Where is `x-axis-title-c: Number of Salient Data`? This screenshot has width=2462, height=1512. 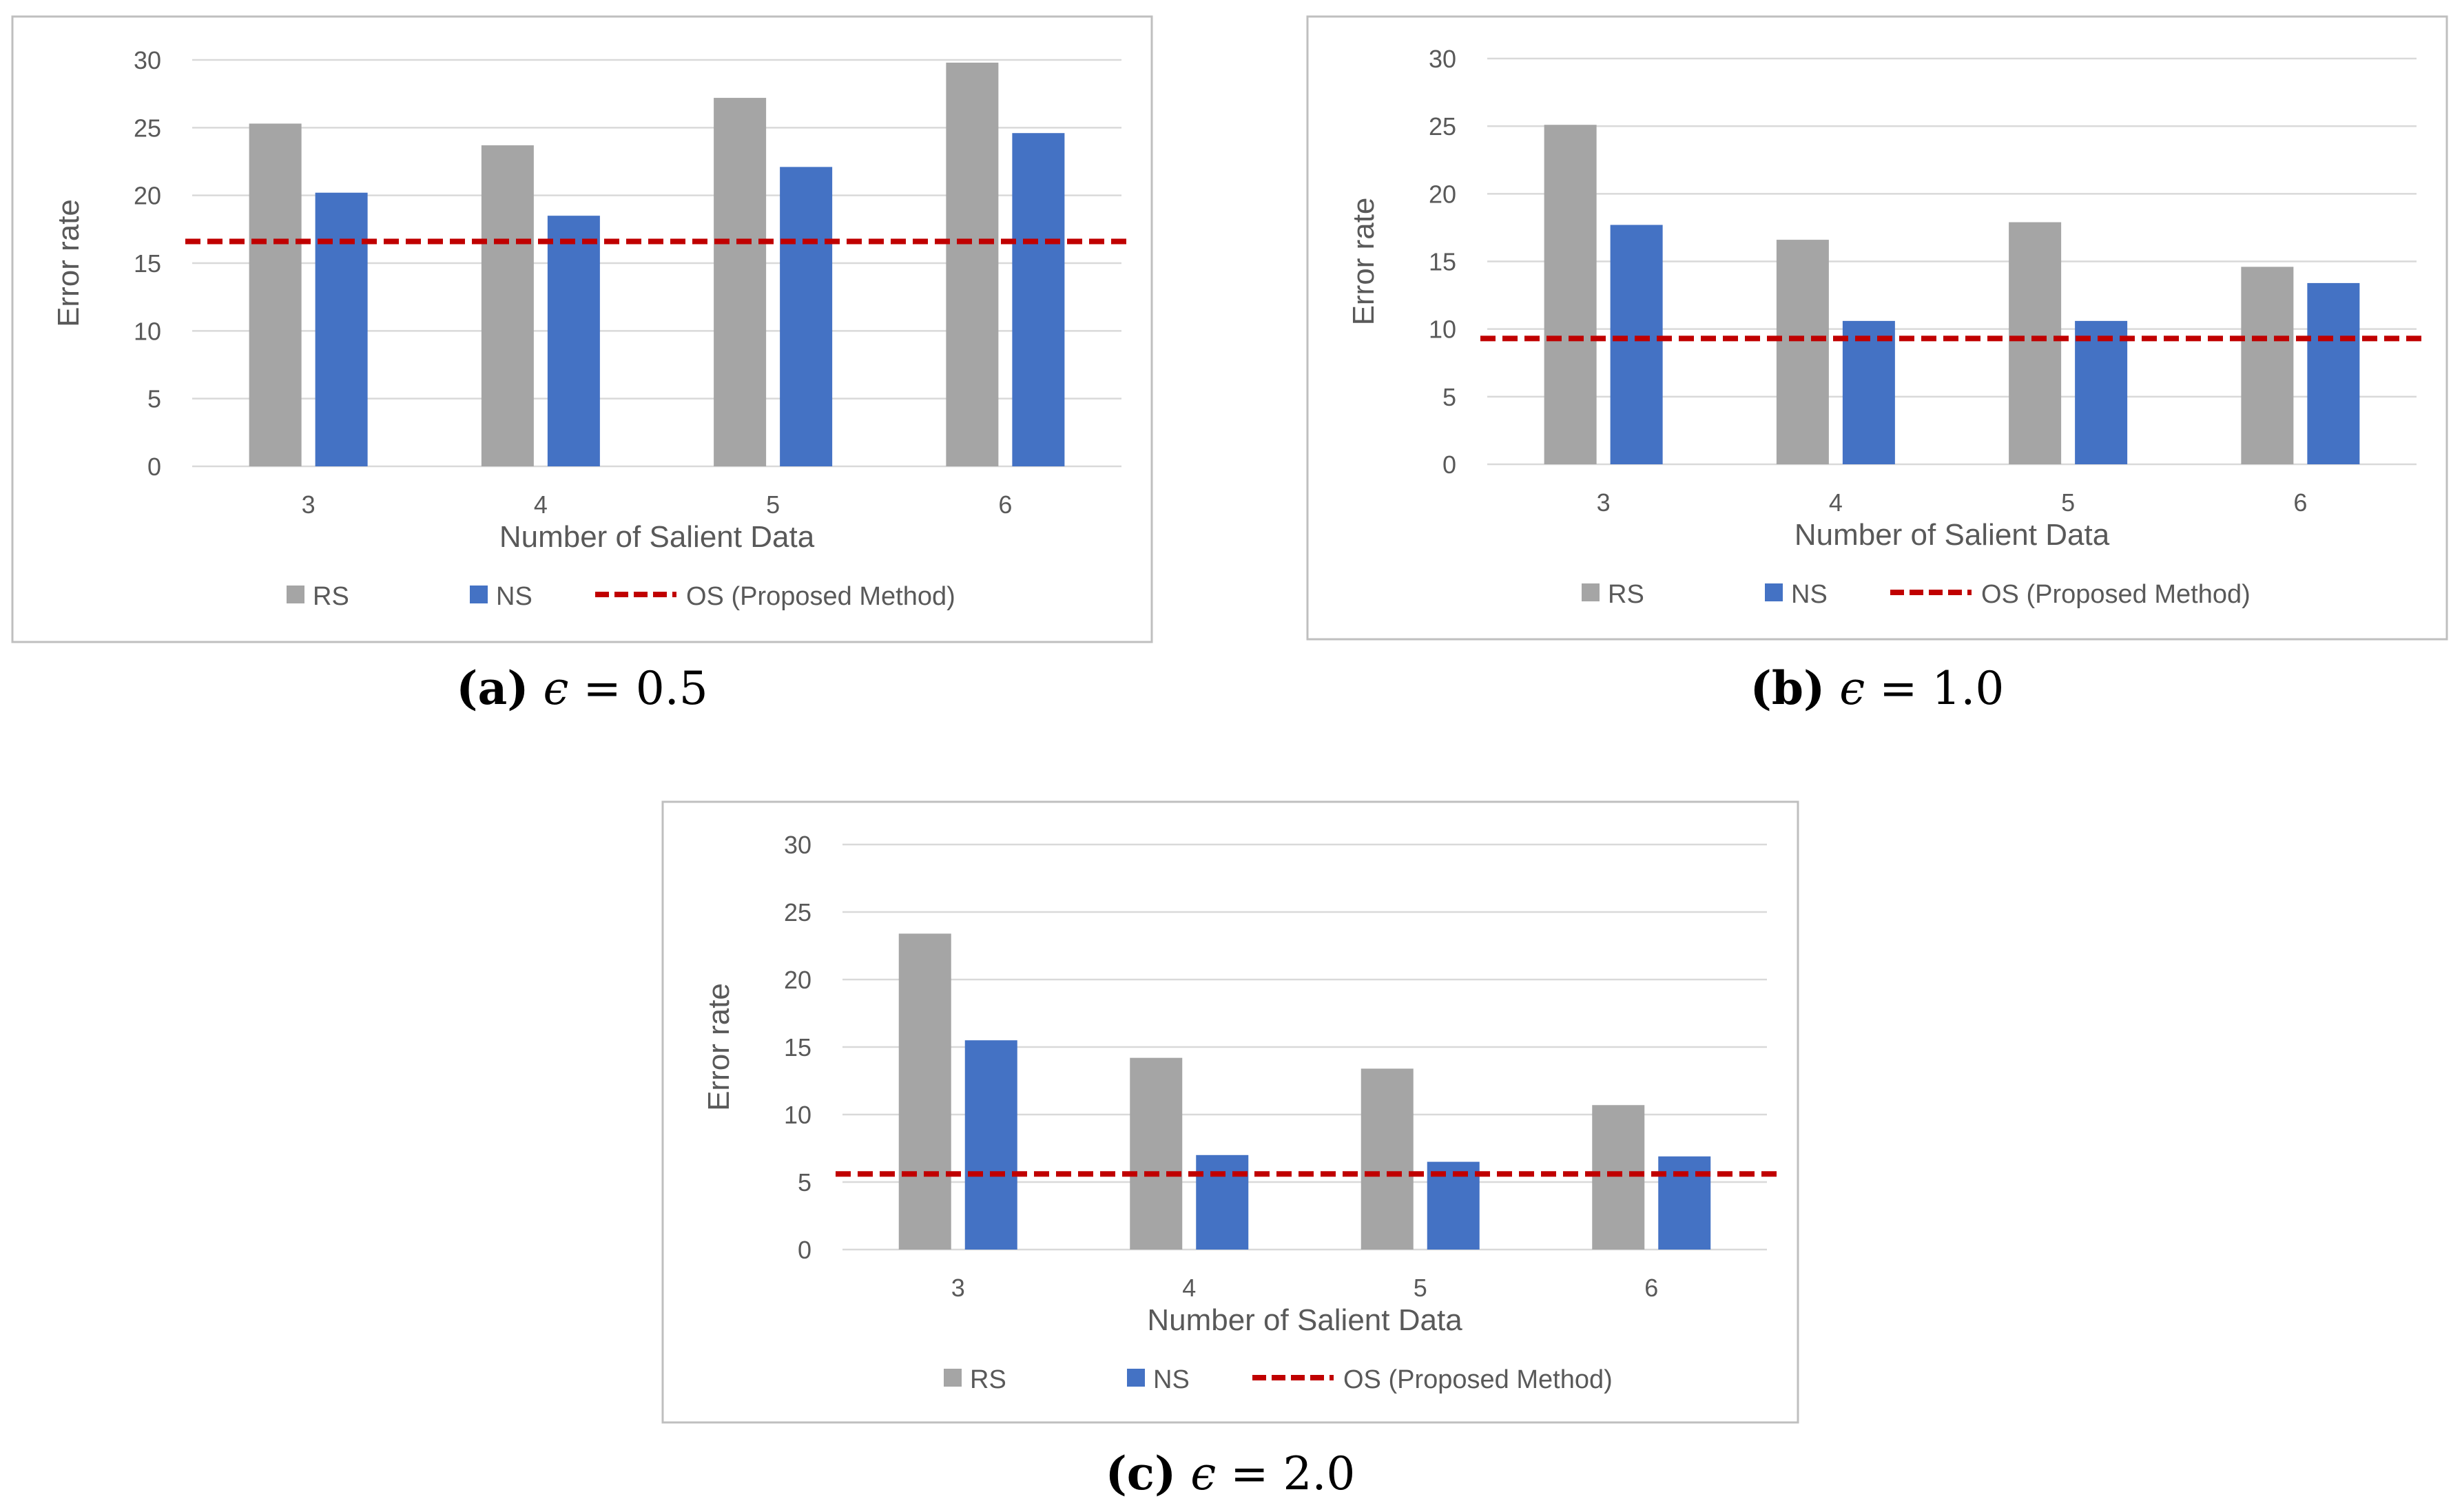
x-axis-title-c: Number of Salient Data is located at coordinates (1304, 1320).